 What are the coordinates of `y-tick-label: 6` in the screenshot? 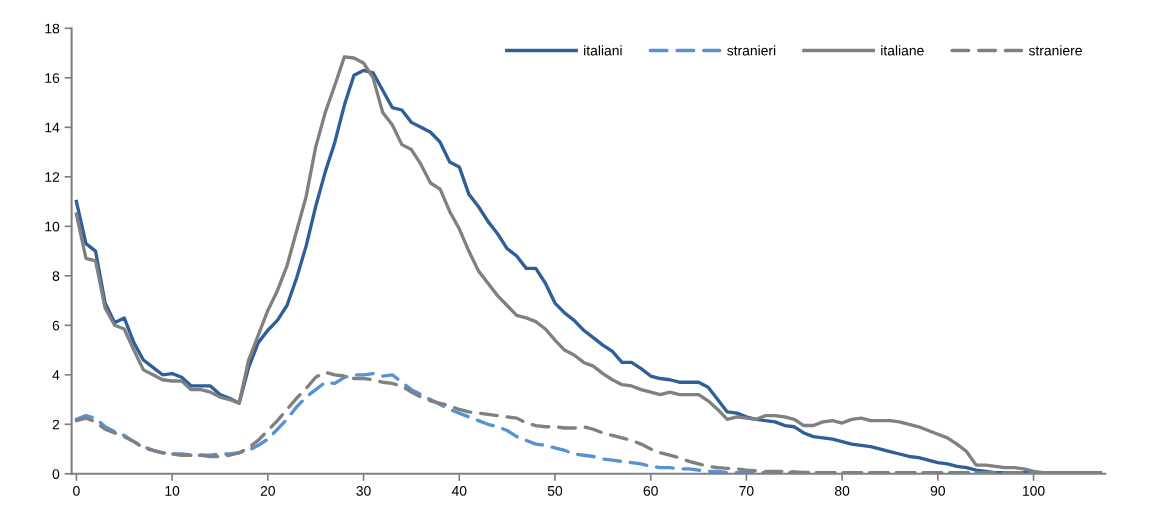 It's located at (56, 325).